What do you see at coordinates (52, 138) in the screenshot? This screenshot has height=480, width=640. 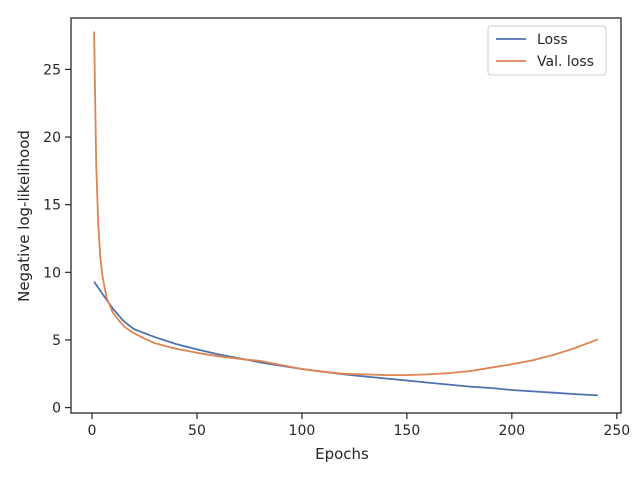 I see `y-tick-label: 20` at bounding box center [52, 138].